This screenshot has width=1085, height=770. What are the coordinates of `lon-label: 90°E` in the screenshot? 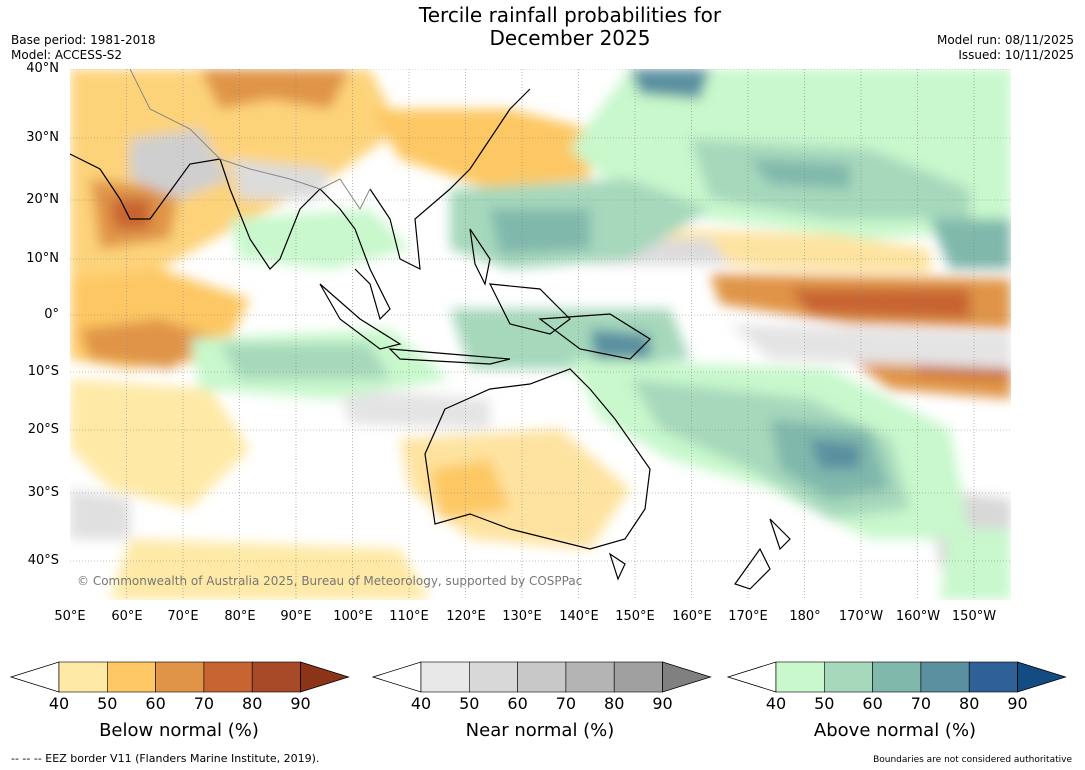 It's located at (296, 616).